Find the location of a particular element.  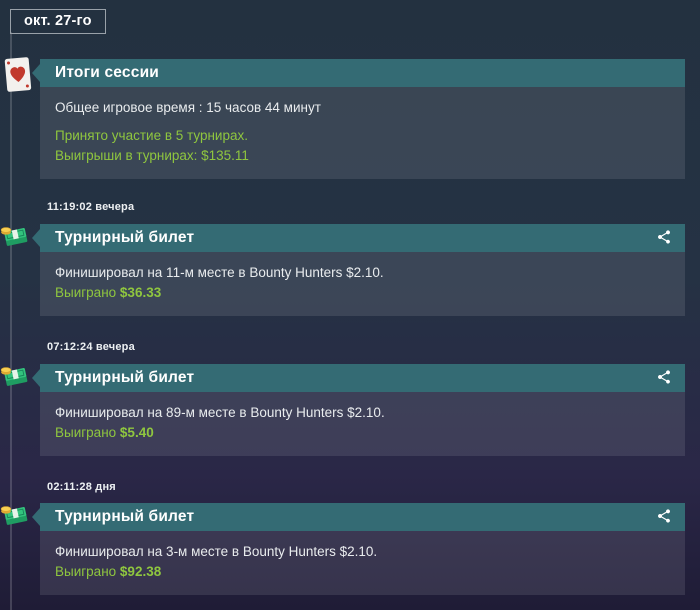

timeline-line is located at coordinates (11, 321).